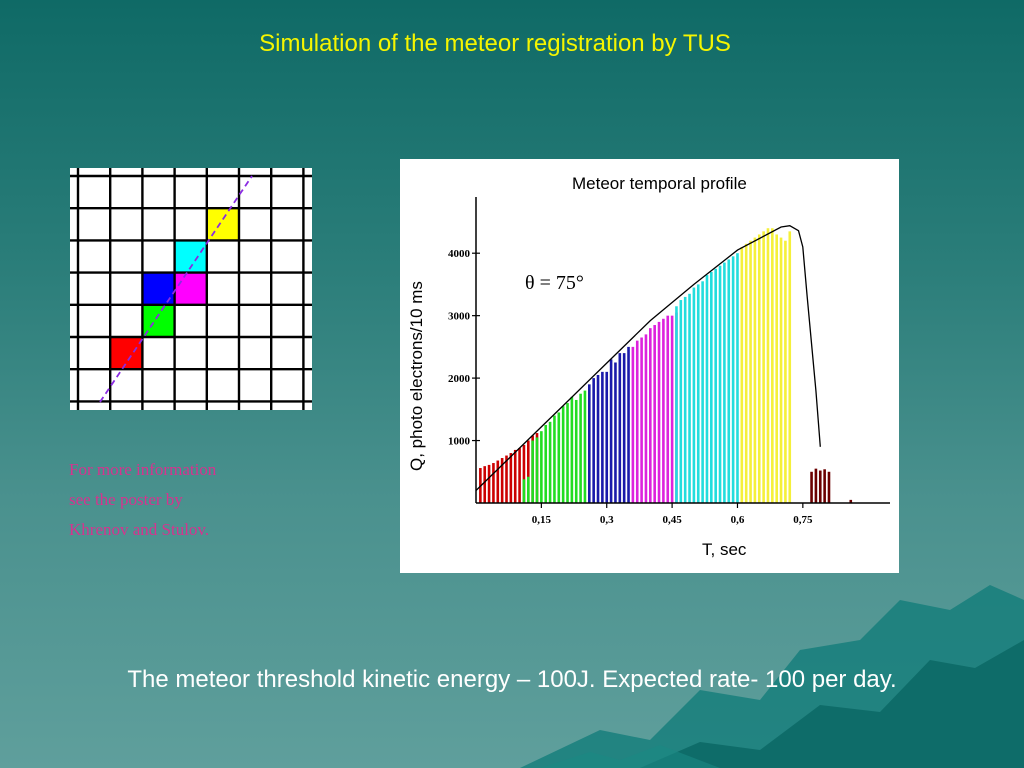 Image resolution: width=1024 pixels, height=768 pixels. I want to click on poster-note-line: Khrenov and Stulov., so click(139, 529).